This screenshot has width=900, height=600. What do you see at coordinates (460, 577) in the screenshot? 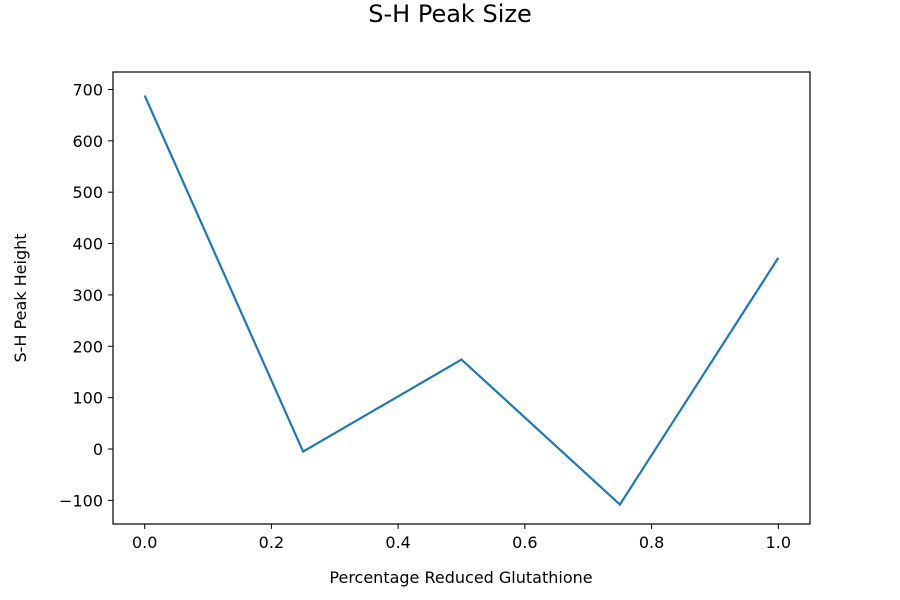
I see `x-axis-label: Percentage Reduced Glutathione` at bounding box center [460, 577].